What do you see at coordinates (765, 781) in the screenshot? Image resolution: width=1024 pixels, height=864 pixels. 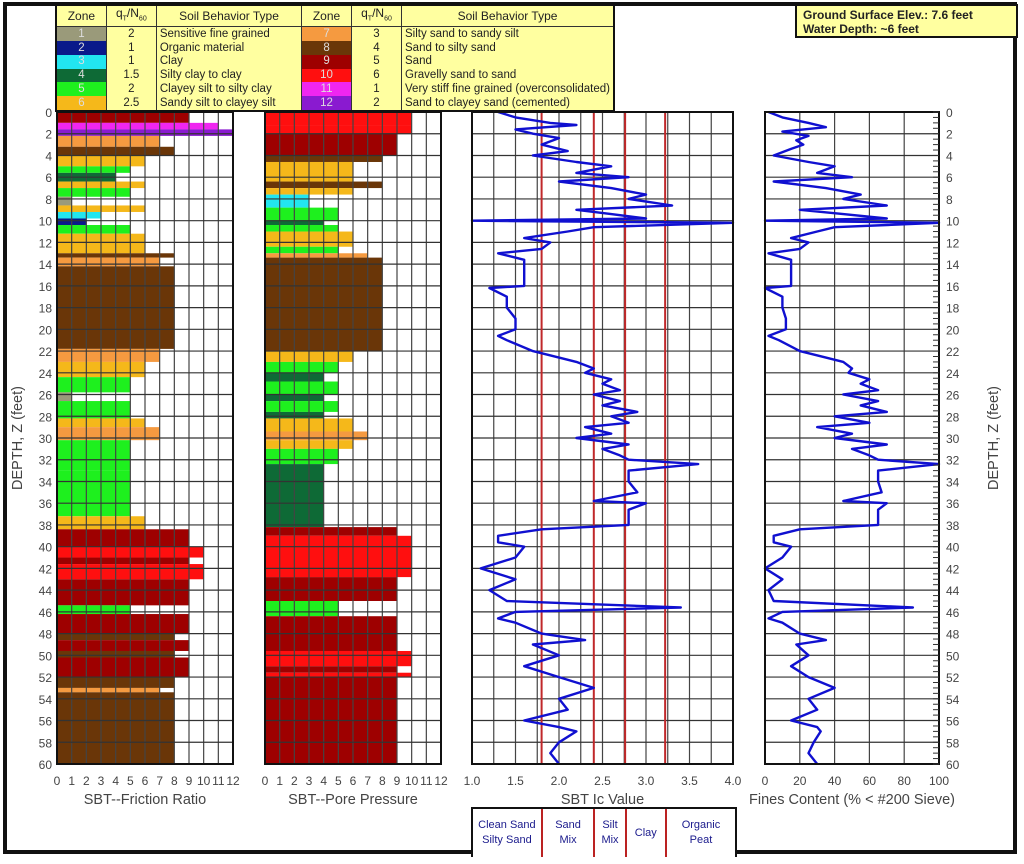 I see `x-tick-label: 0` at bounding box center [765, 781].